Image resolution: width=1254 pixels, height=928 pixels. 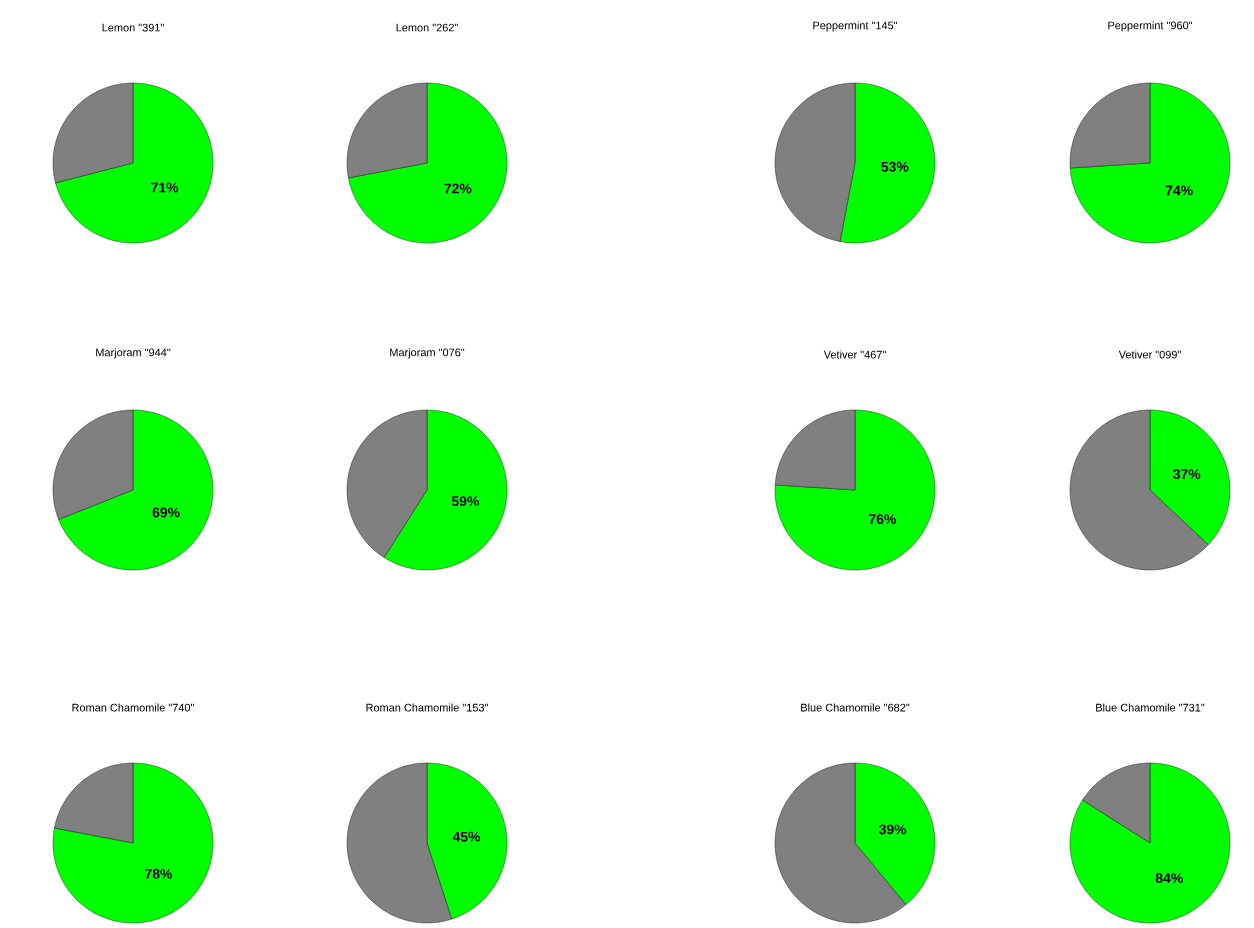 I want to click on data-label: 74%, so click(x=1179, y=190).